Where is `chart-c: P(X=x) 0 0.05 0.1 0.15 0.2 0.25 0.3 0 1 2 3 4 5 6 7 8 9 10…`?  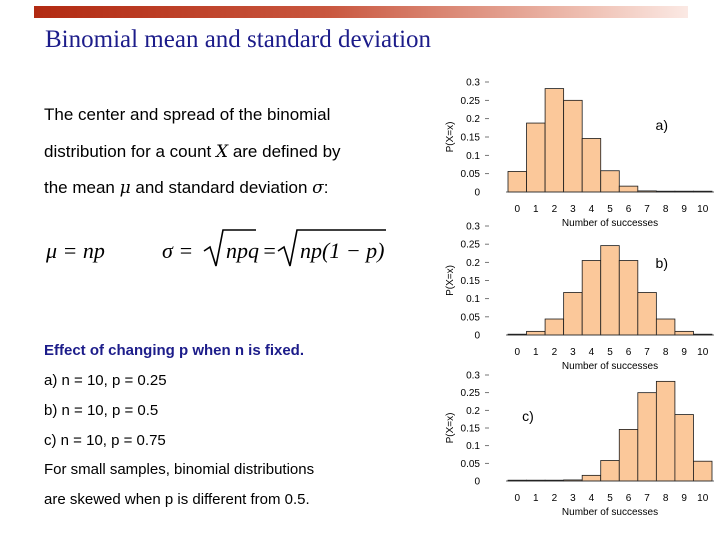
chart-c: P(X=x) 0 0.05 0.1 0.15 0.2 0.25 0.3 0 1 2 3 4 5 6 7 8 9 10… is located at coordinates (579, 446).